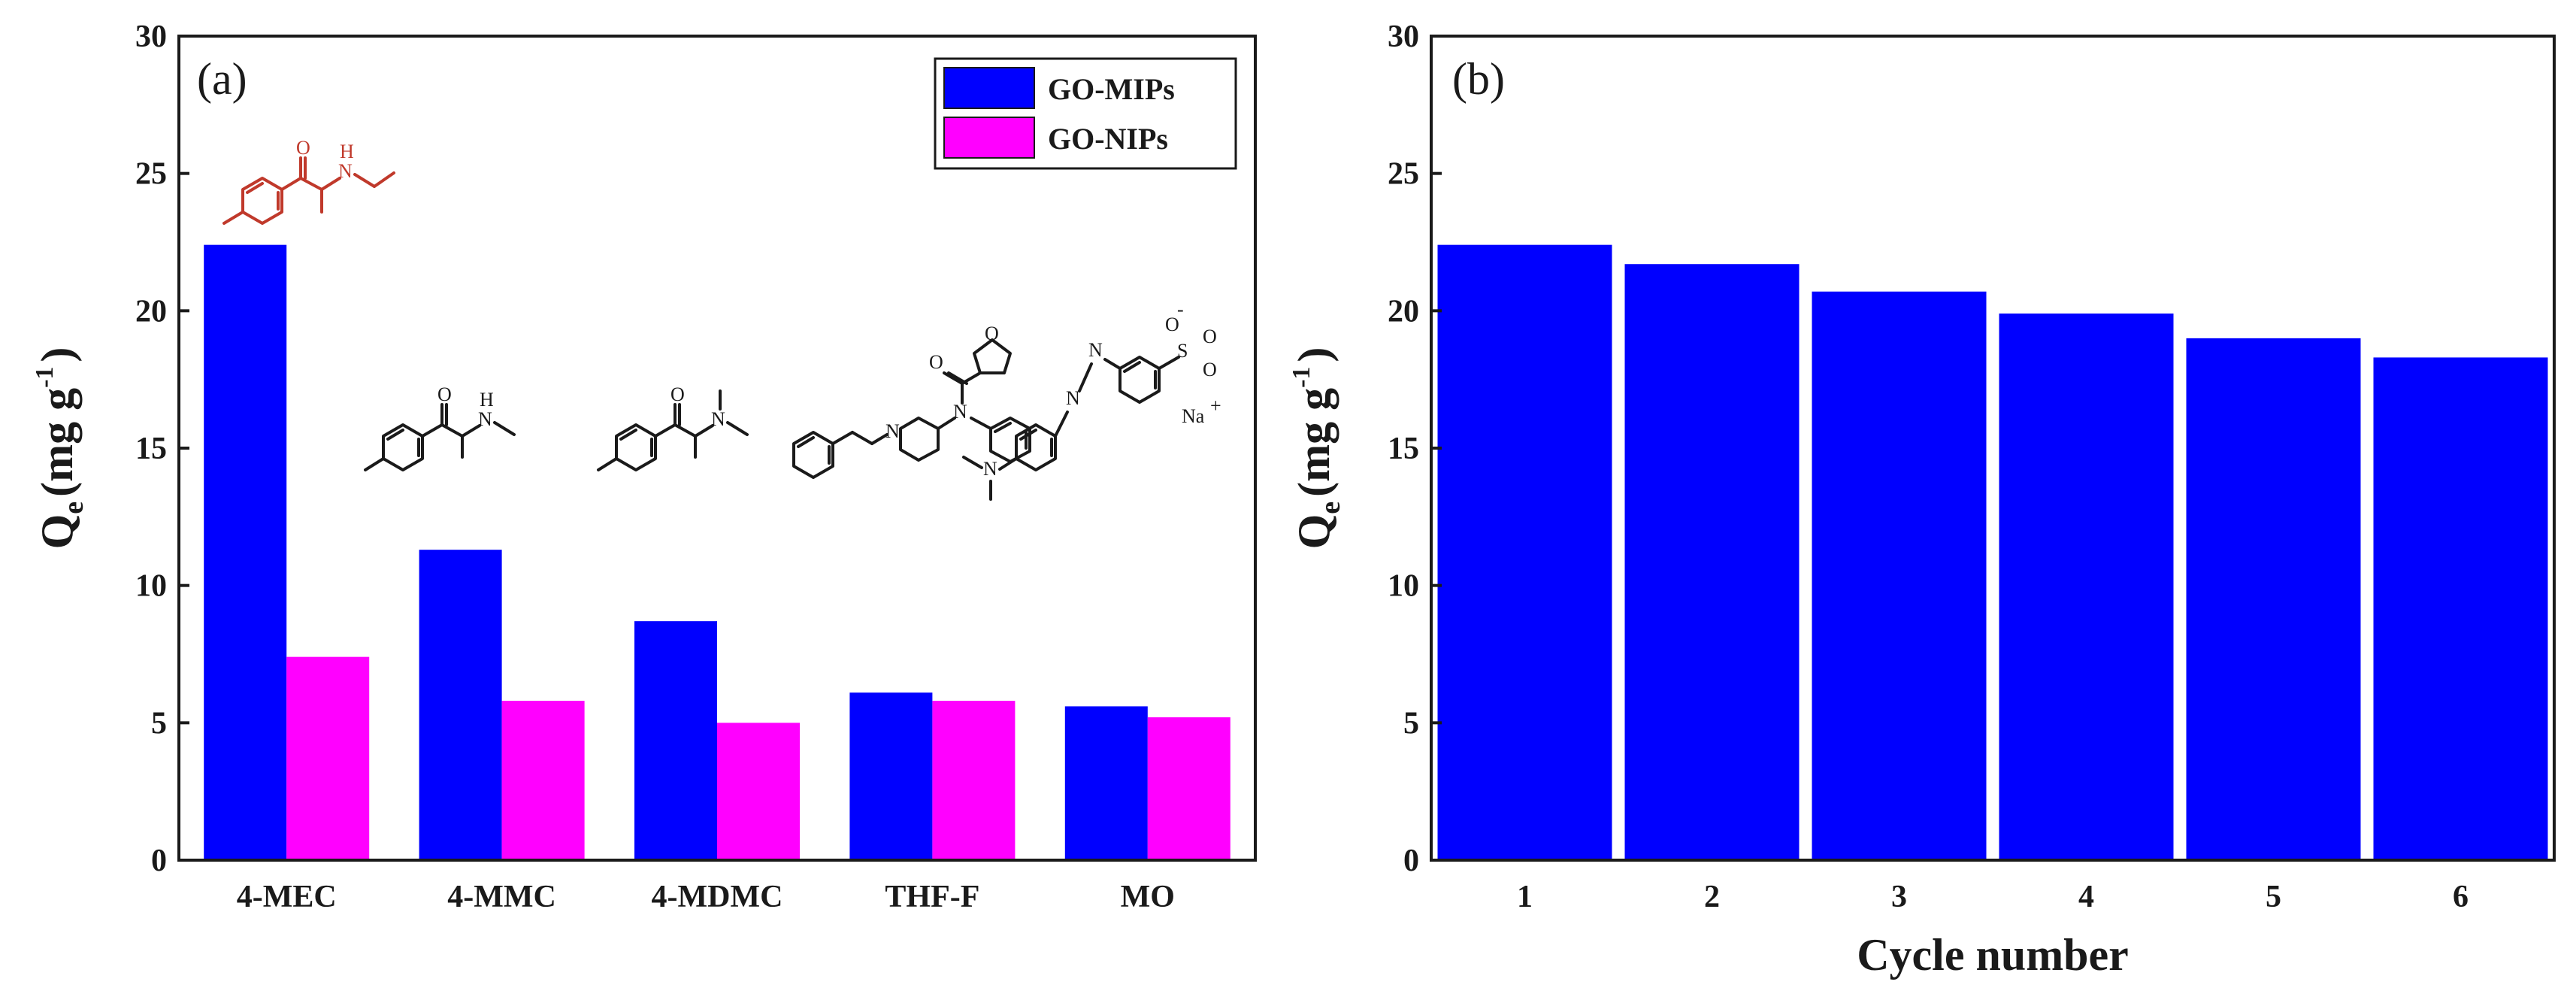  What do you see at coordinates (758, 792) in the screenshot?
I see `bar-go-nips-4-mdmc` at bounding box center [758, 792].